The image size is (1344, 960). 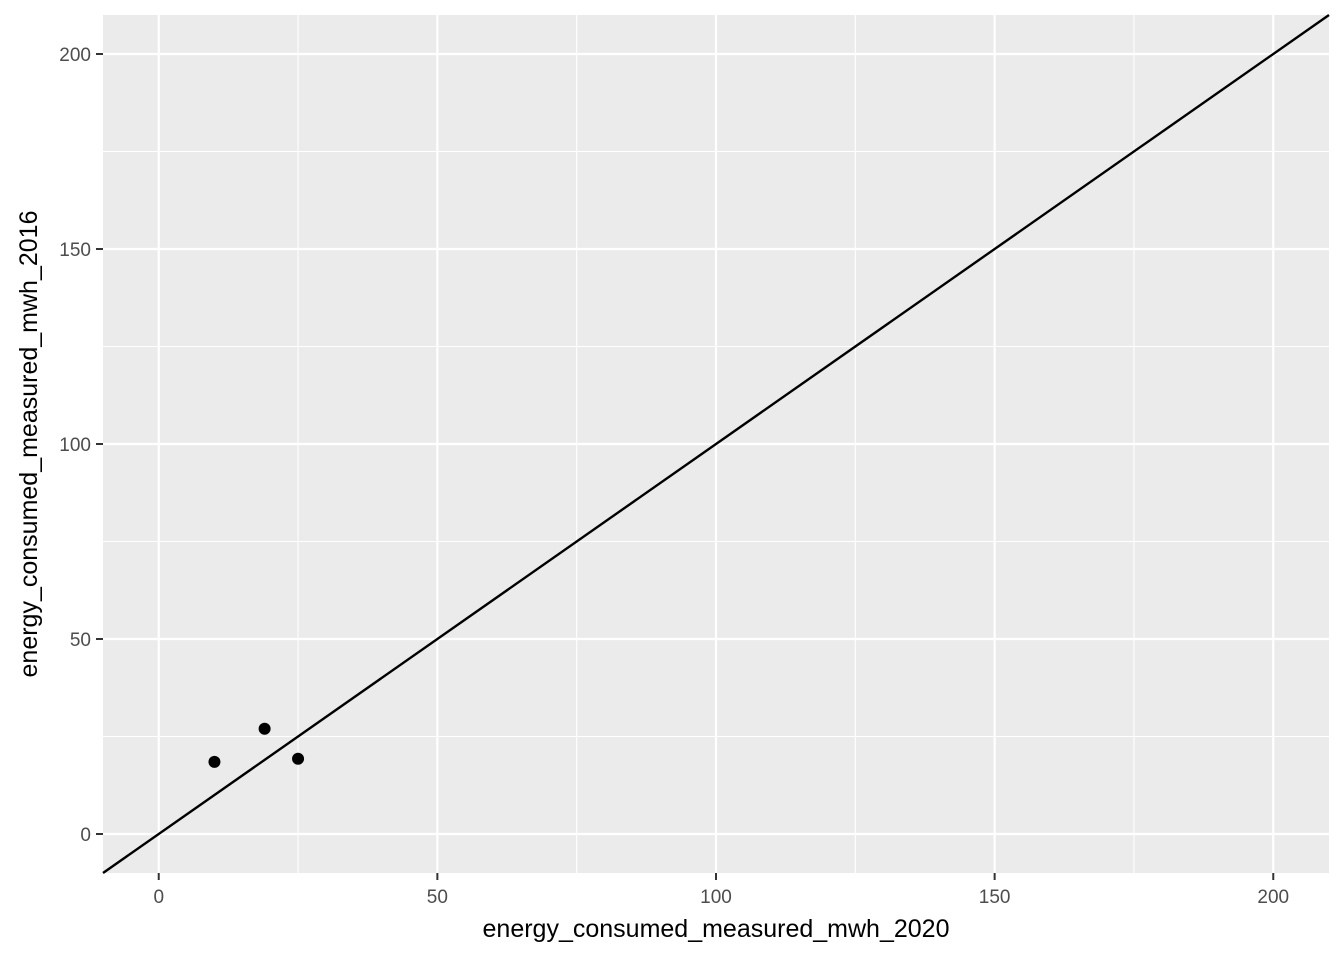 I want to click on y-tick-label: 150, so click(x=75, y=250).